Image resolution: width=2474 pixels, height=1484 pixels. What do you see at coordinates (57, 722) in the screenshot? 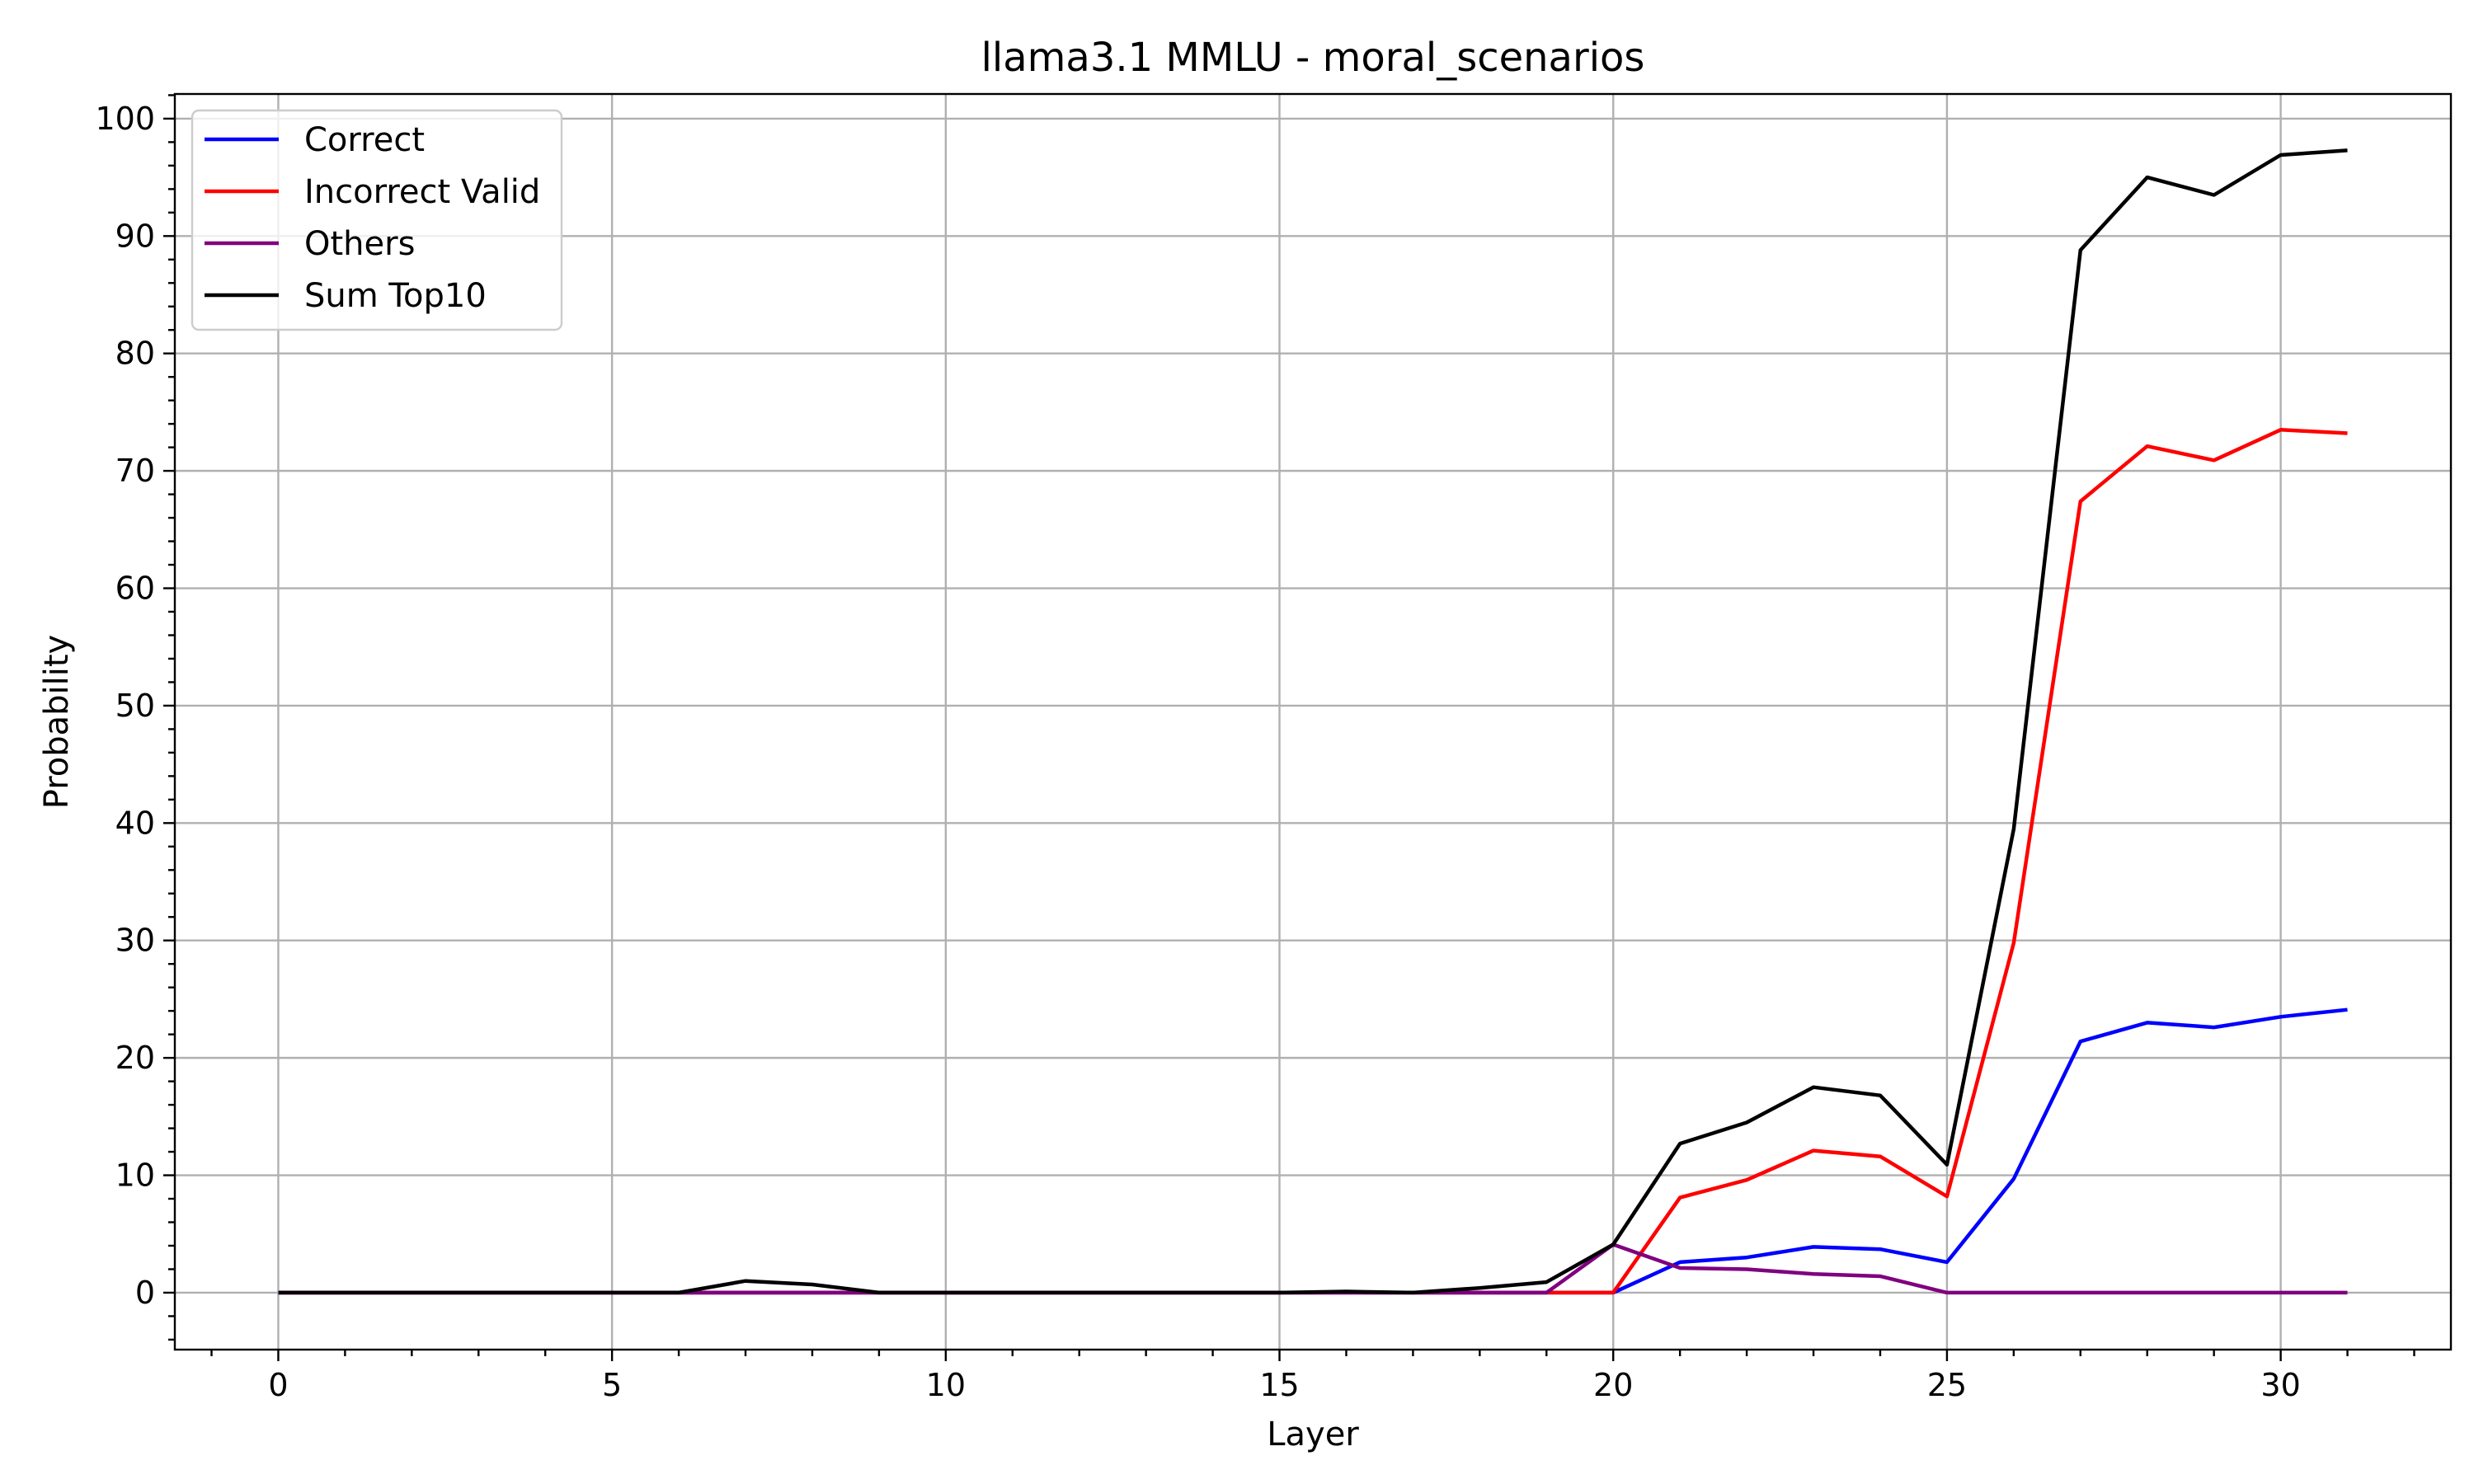
I see `y-axis-label: Probability` at bounding box center [57, 722].